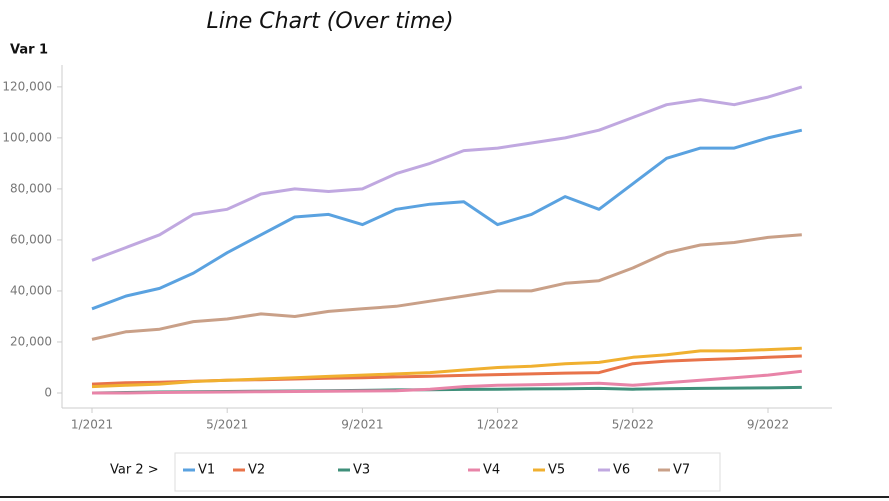 The height and width of the screenshot is (501, 889). Describe the element at coordinates (227, 425) in the screenshot. I see `x-tick-label: 5/2021` at that location.